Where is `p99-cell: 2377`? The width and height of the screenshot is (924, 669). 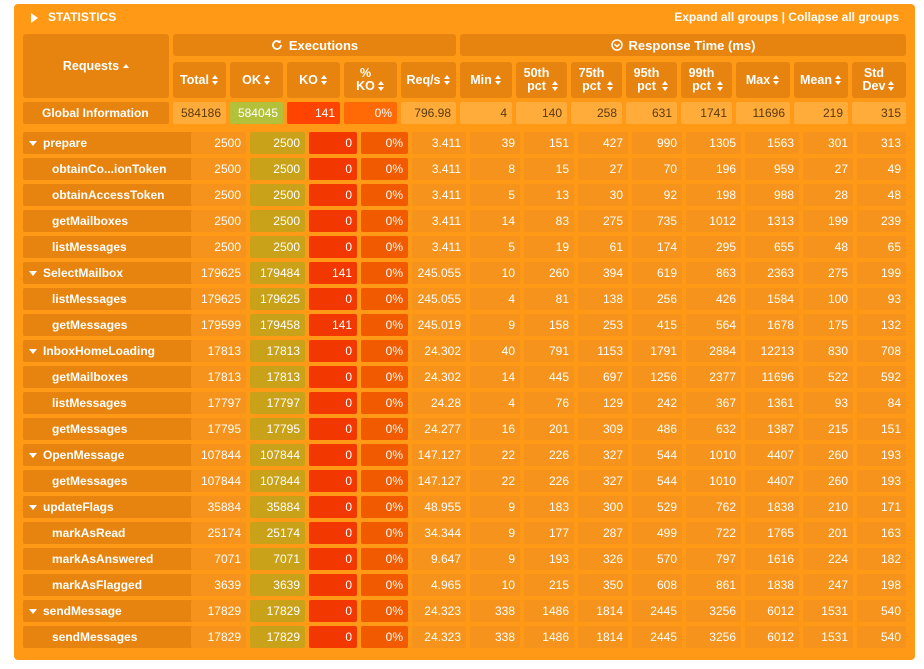
p99-cell: 2377 is located at coordinates (713, 377).